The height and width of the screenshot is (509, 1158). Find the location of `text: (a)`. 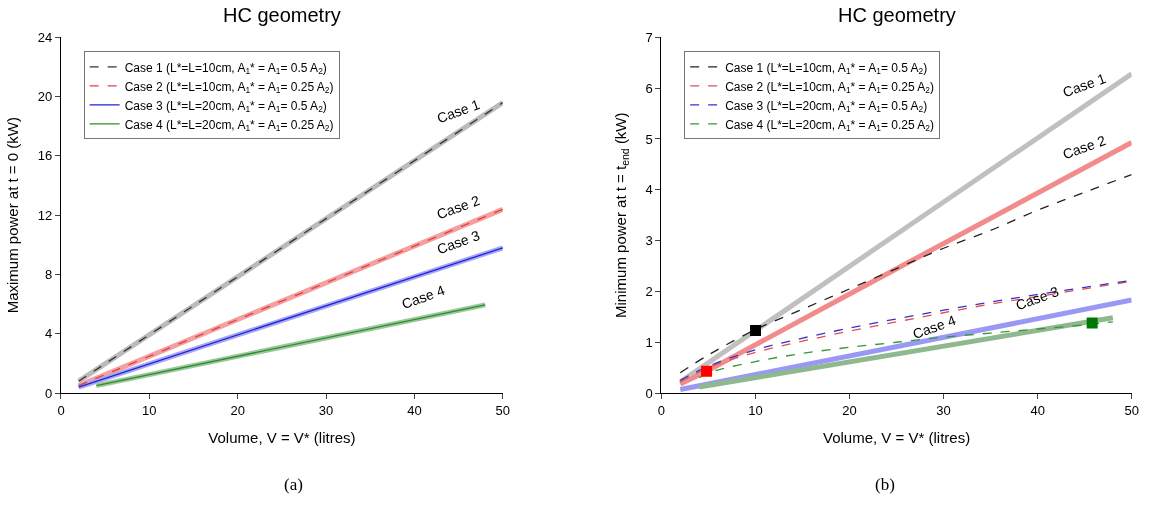

text: (a) is located at coordinates (293, 484).